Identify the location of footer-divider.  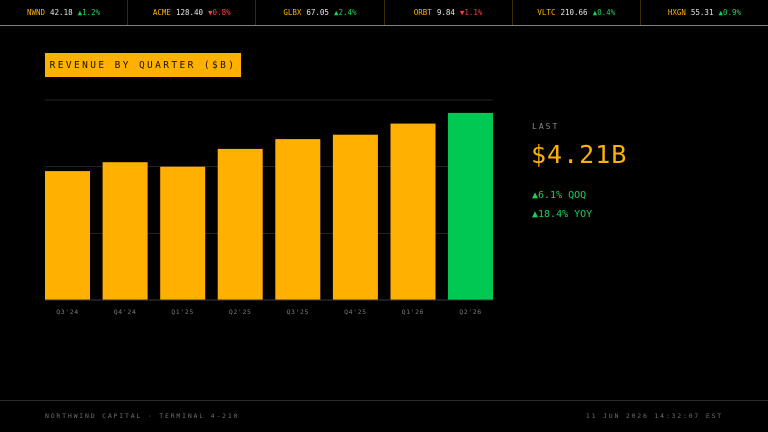
(384, 400).